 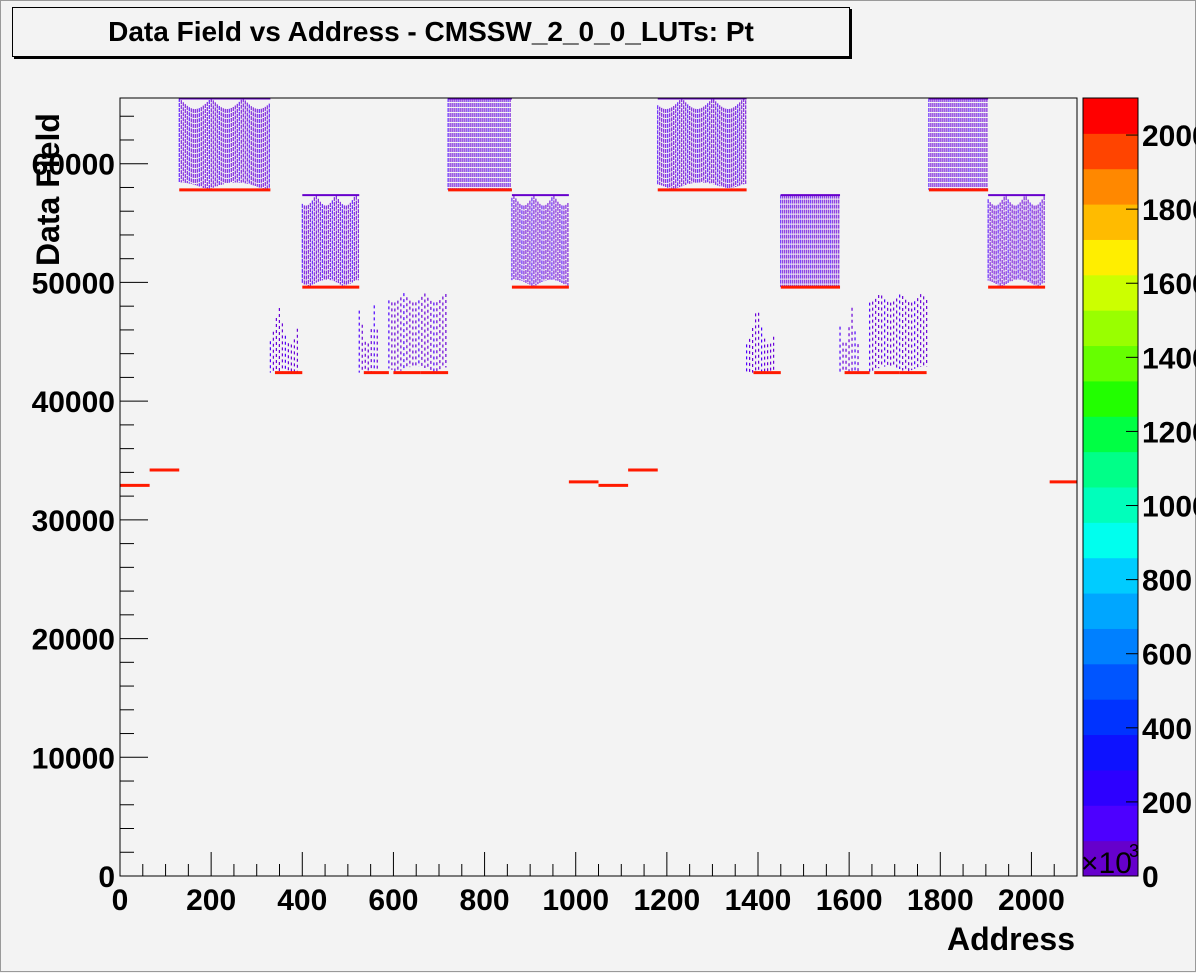 What do you see at coordinates (73, 758) in the screenshot?
I see `y-tick-label: 10000` at bounding box center [73, 758].